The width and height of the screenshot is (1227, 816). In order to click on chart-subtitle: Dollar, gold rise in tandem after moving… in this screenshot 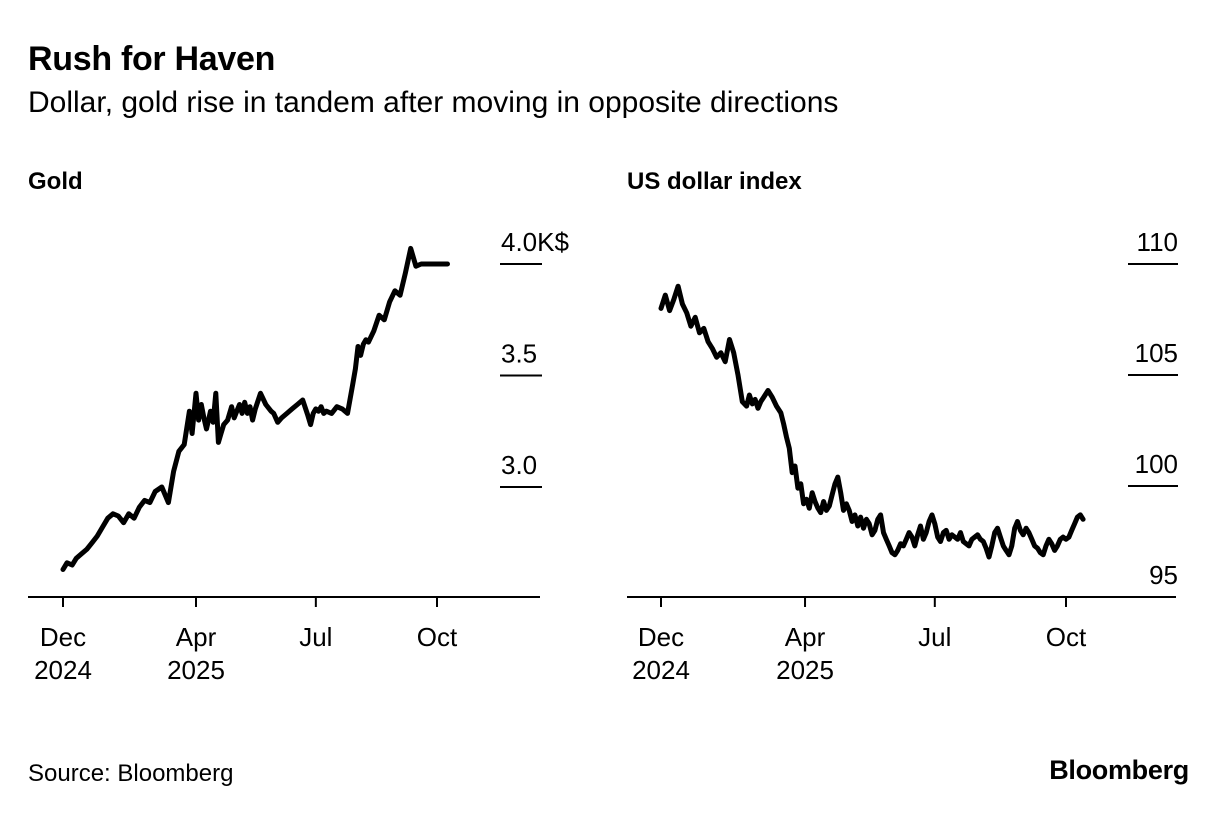, I will do `click(433, 102)`.